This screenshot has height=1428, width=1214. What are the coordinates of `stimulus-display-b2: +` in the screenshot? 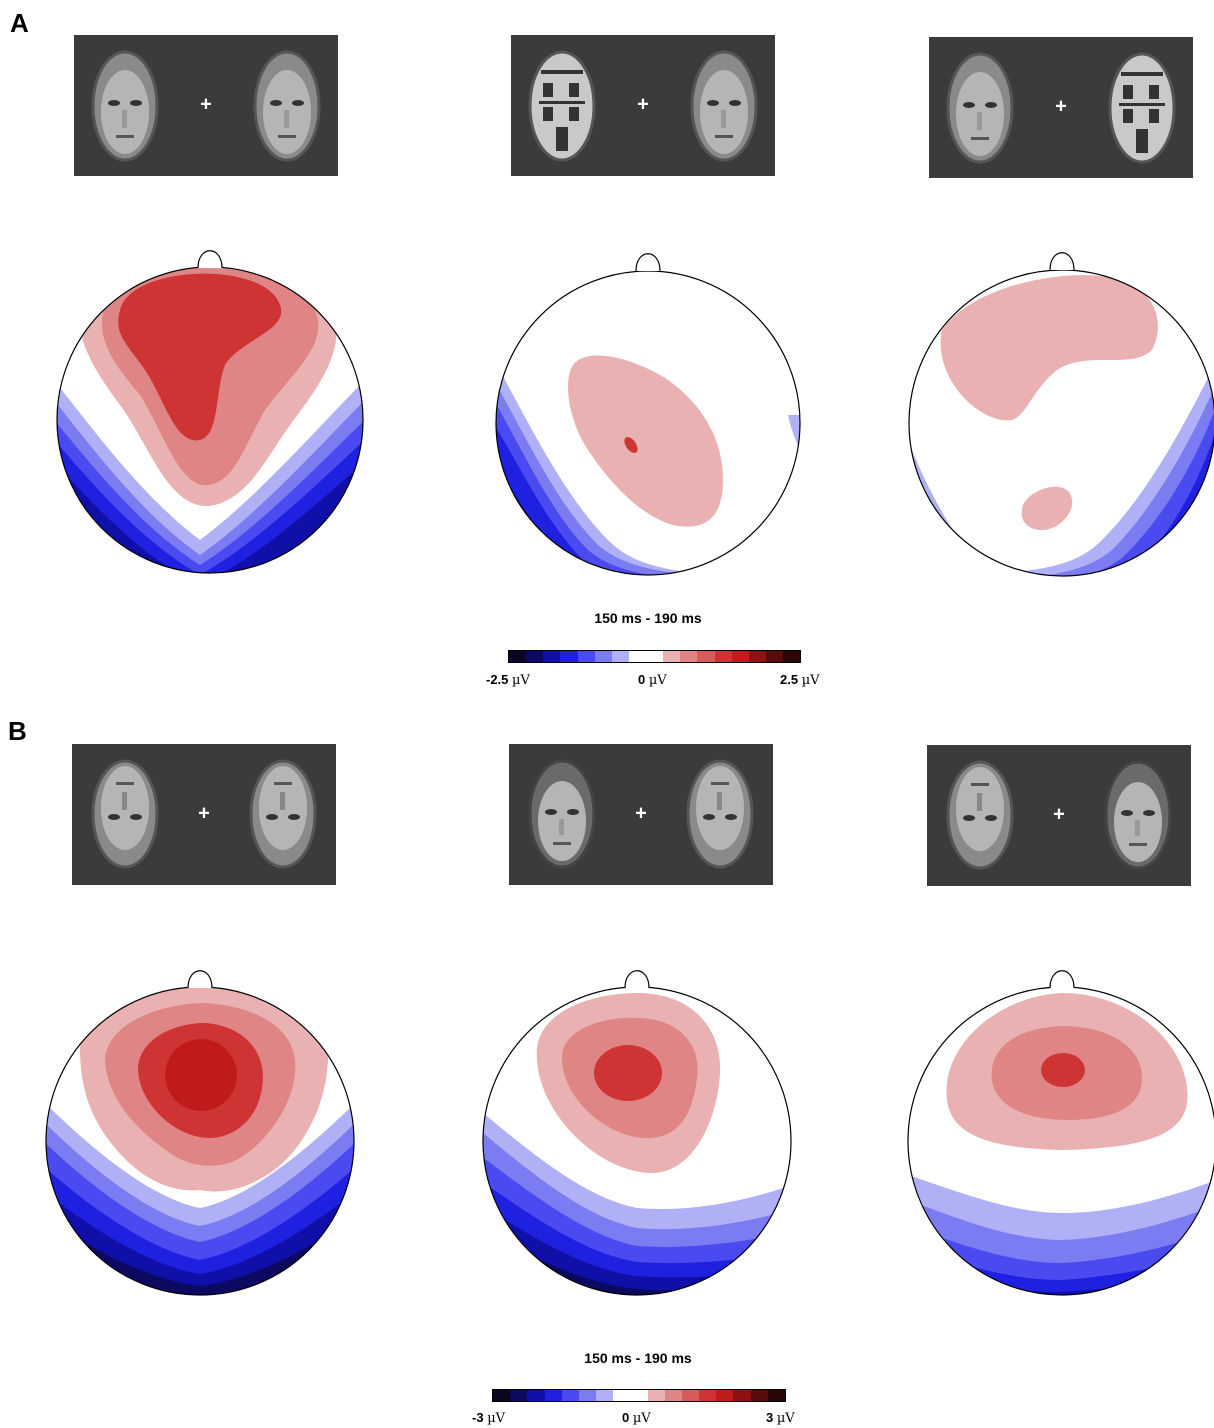 It's located at (641, 814).